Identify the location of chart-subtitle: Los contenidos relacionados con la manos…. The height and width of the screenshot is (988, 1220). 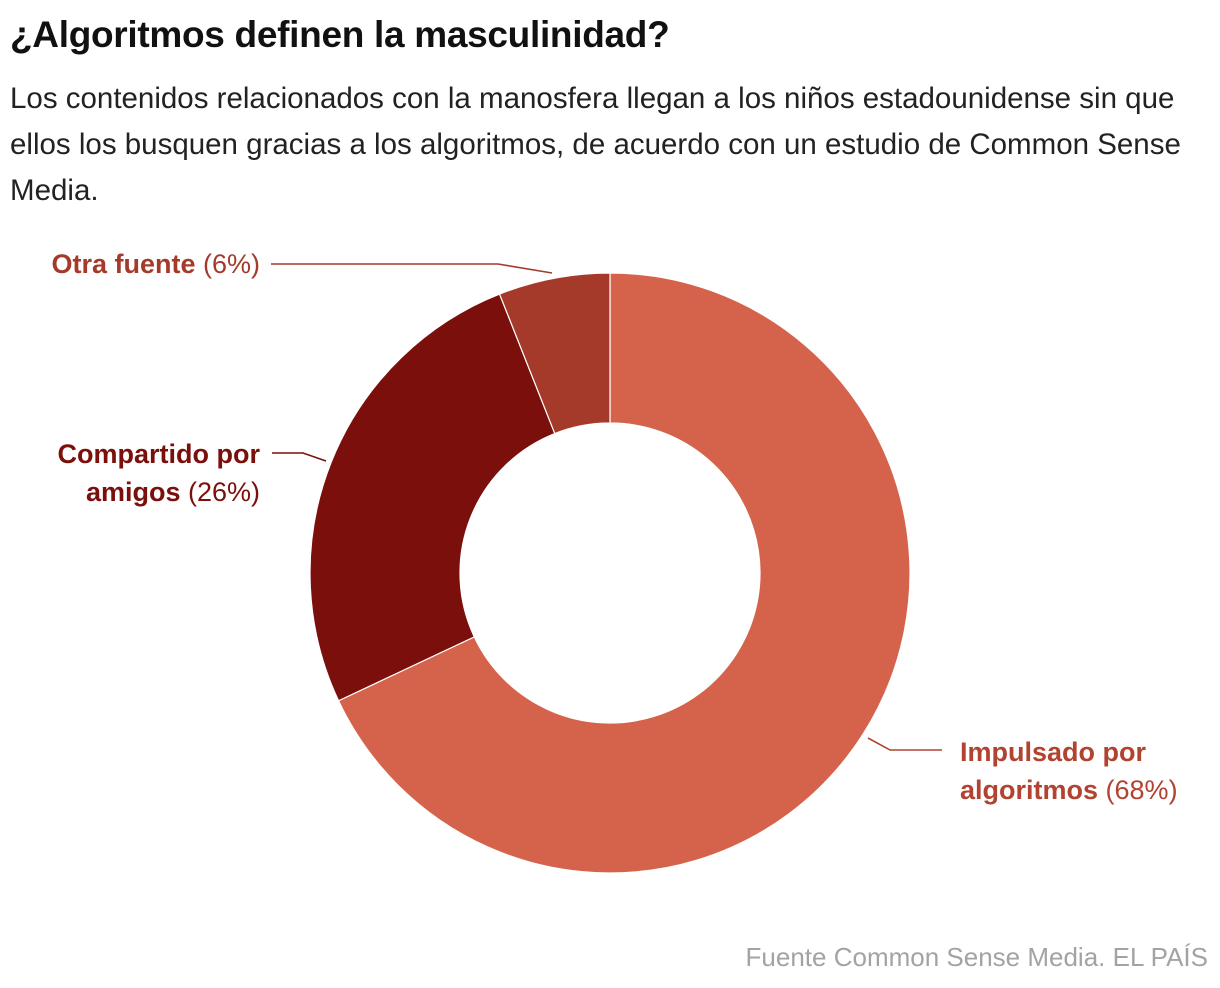
(595, 144).